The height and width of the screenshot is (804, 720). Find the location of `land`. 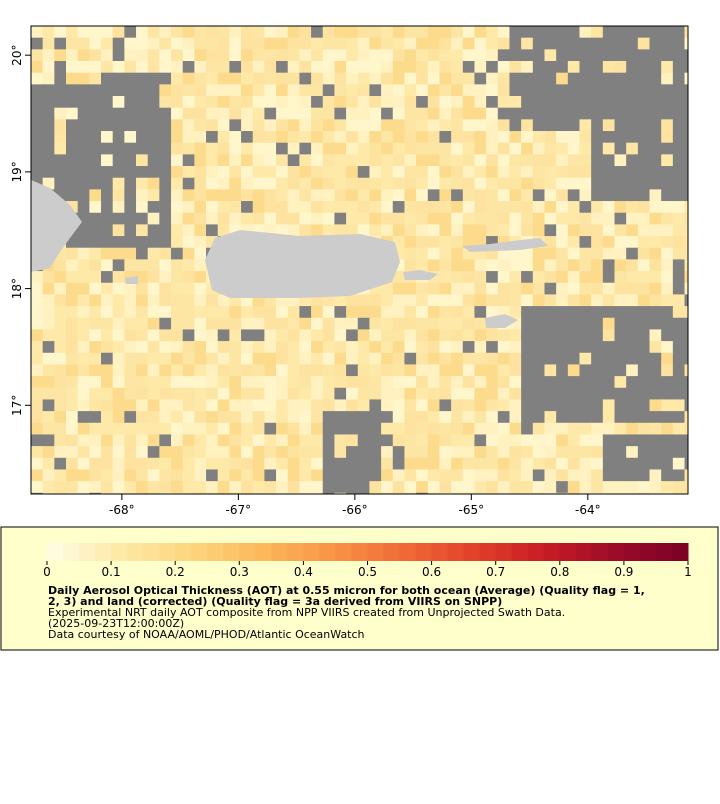

land is located at coordinates (289, 254).